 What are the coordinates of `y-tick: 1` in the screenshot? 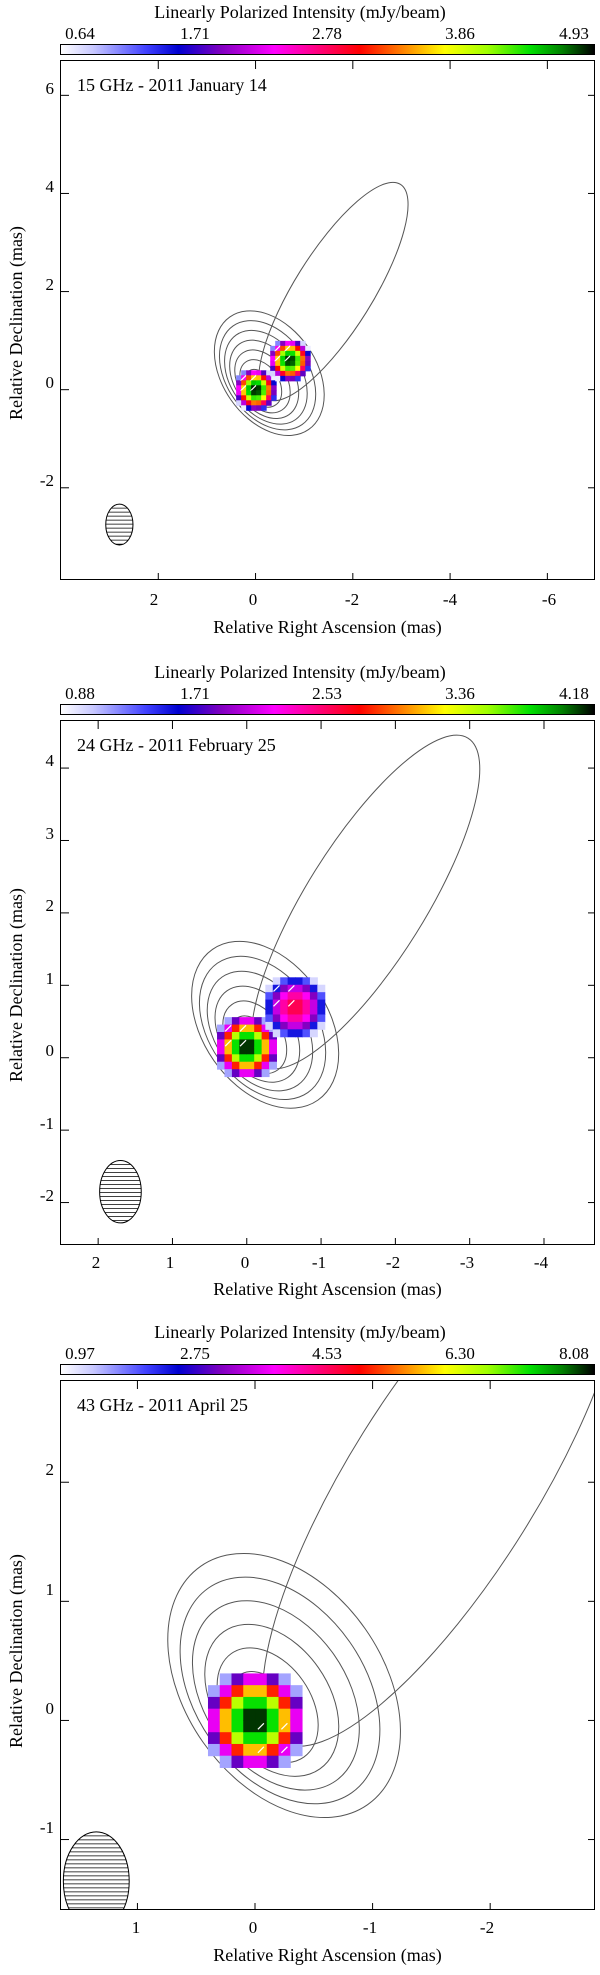 It's located at (50, 978).